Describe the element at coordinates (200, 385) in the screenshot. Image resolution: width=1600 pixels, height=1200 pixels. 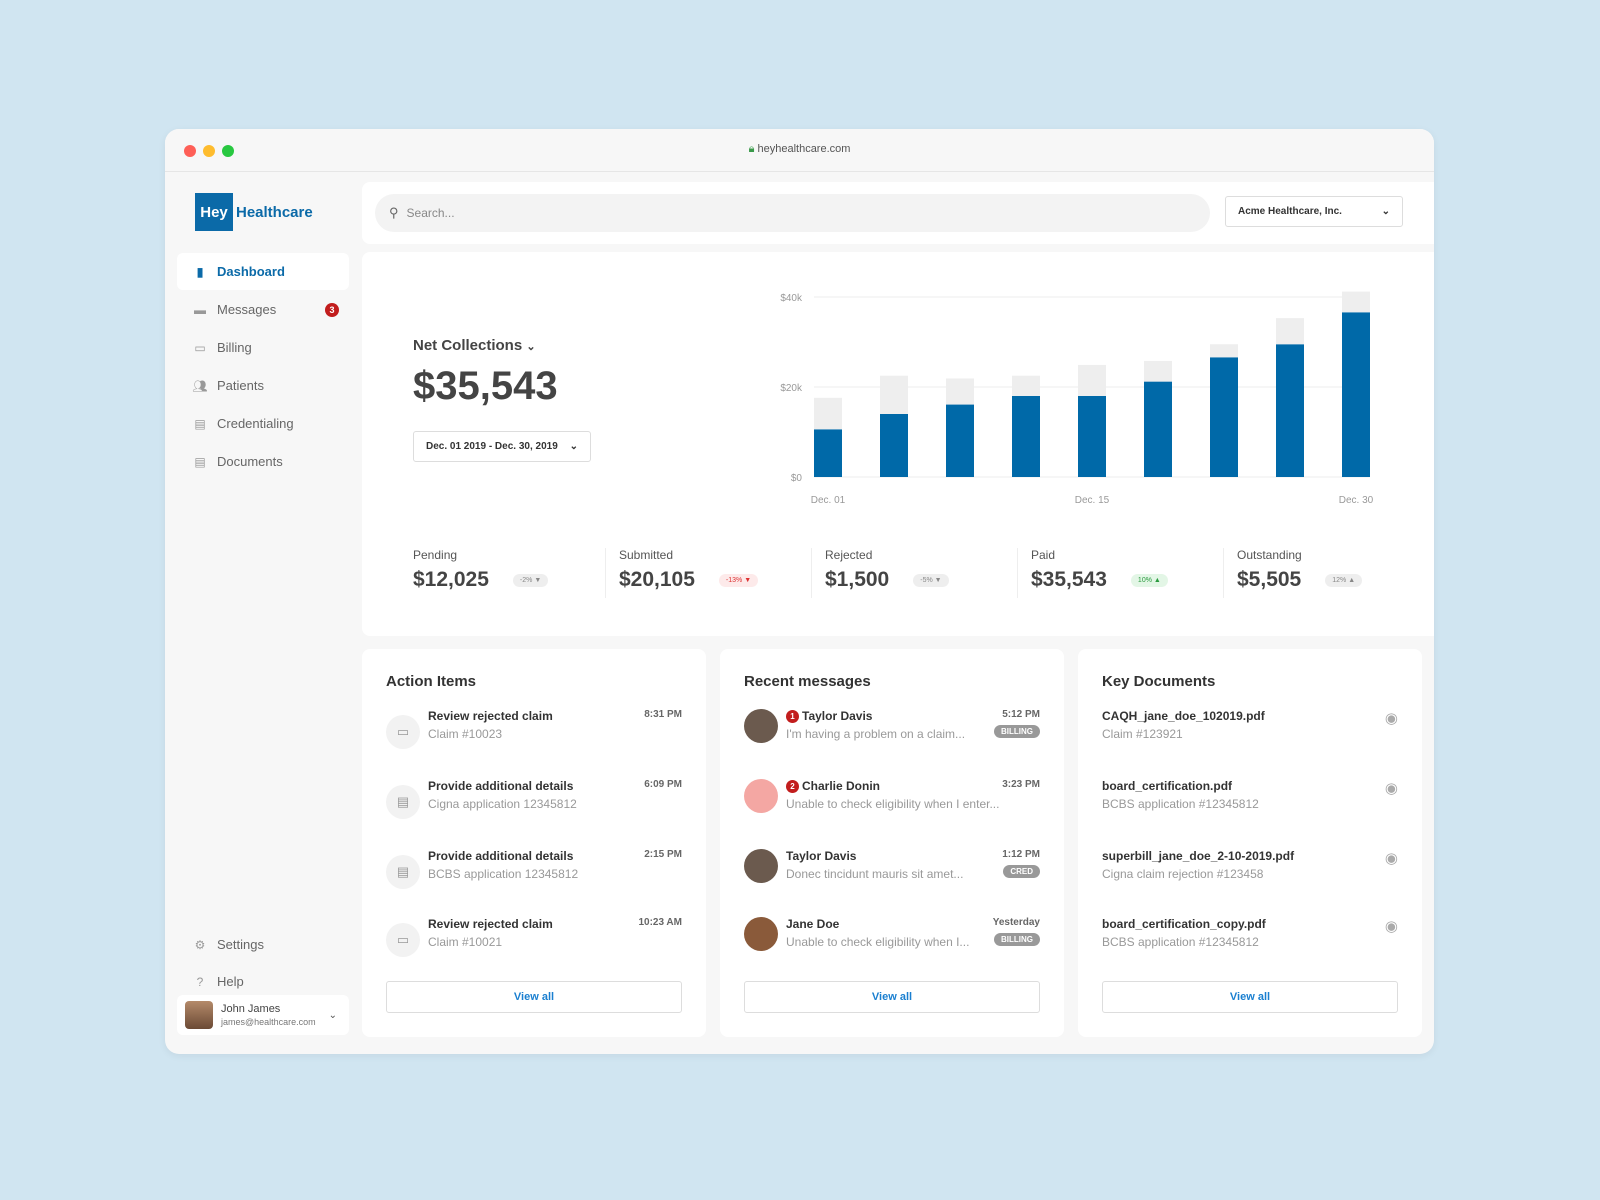
I see `people-icon: 👥︎` at that location.